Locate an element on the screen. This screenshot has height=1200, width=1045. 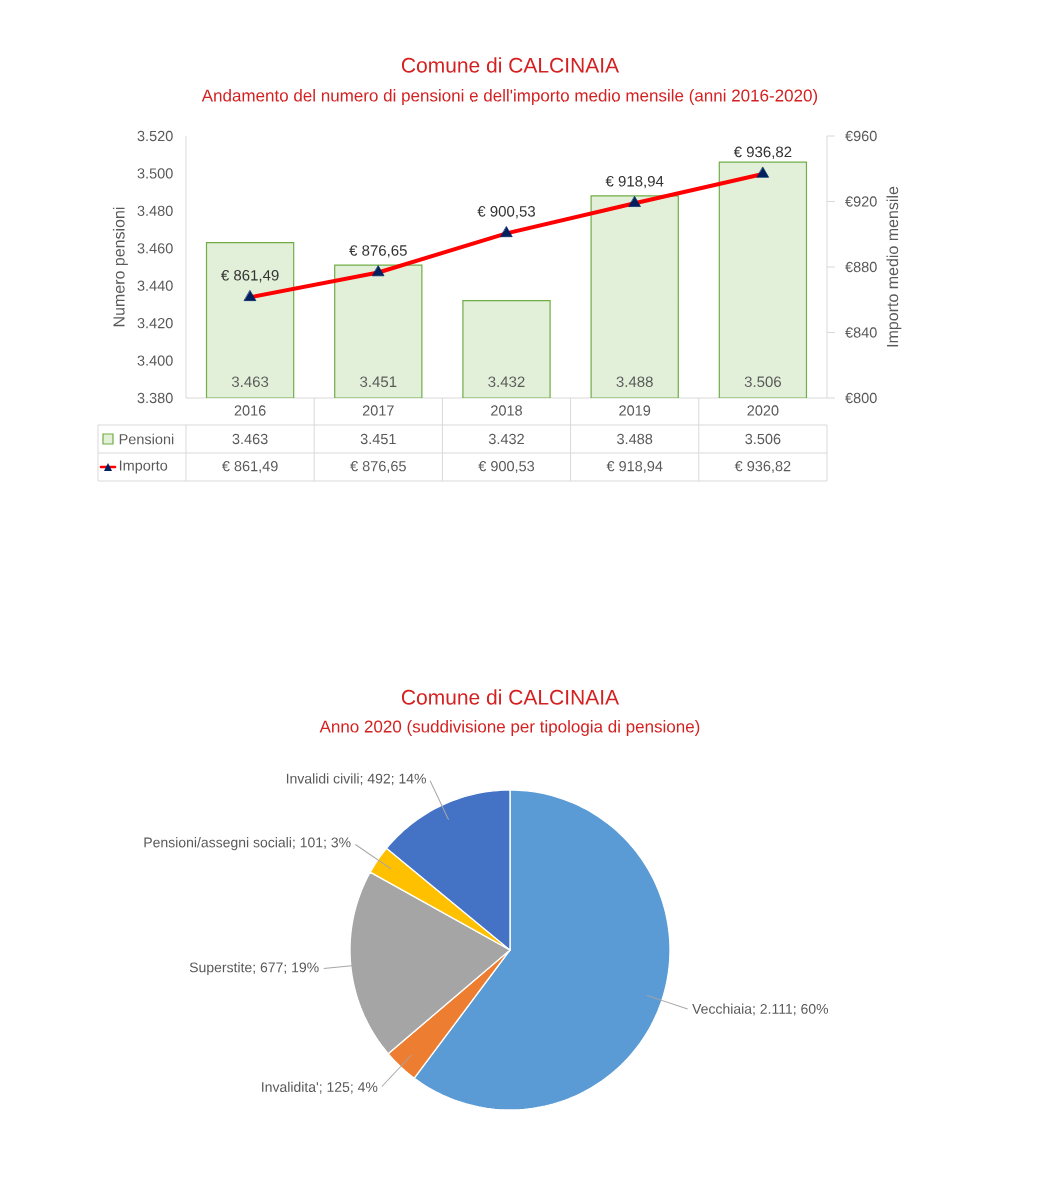
y-tick-label: 3.480 is located at coordinates (155, 210).